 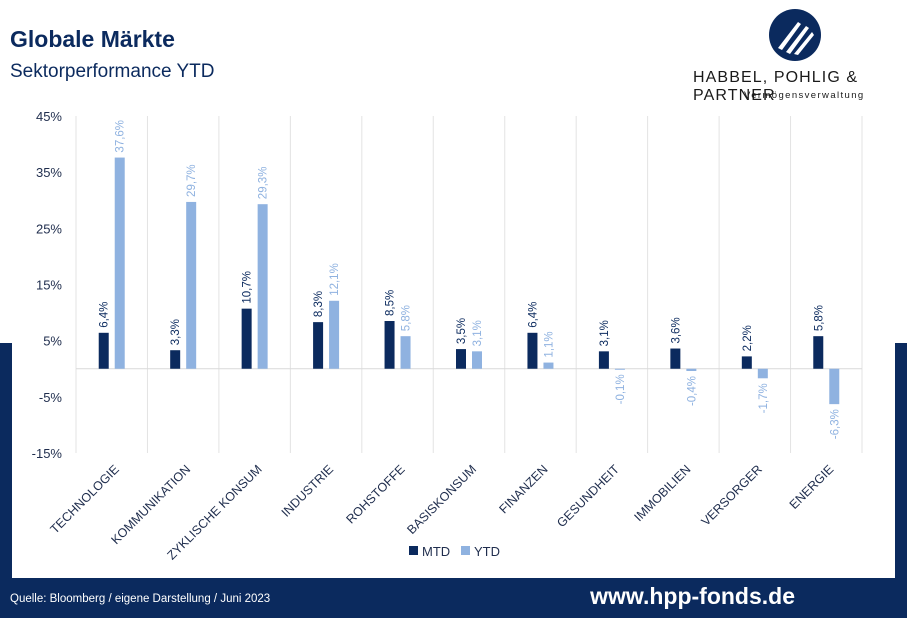 I want to click on data-label-ytd: 29,3%, so click(x=264, y=183).